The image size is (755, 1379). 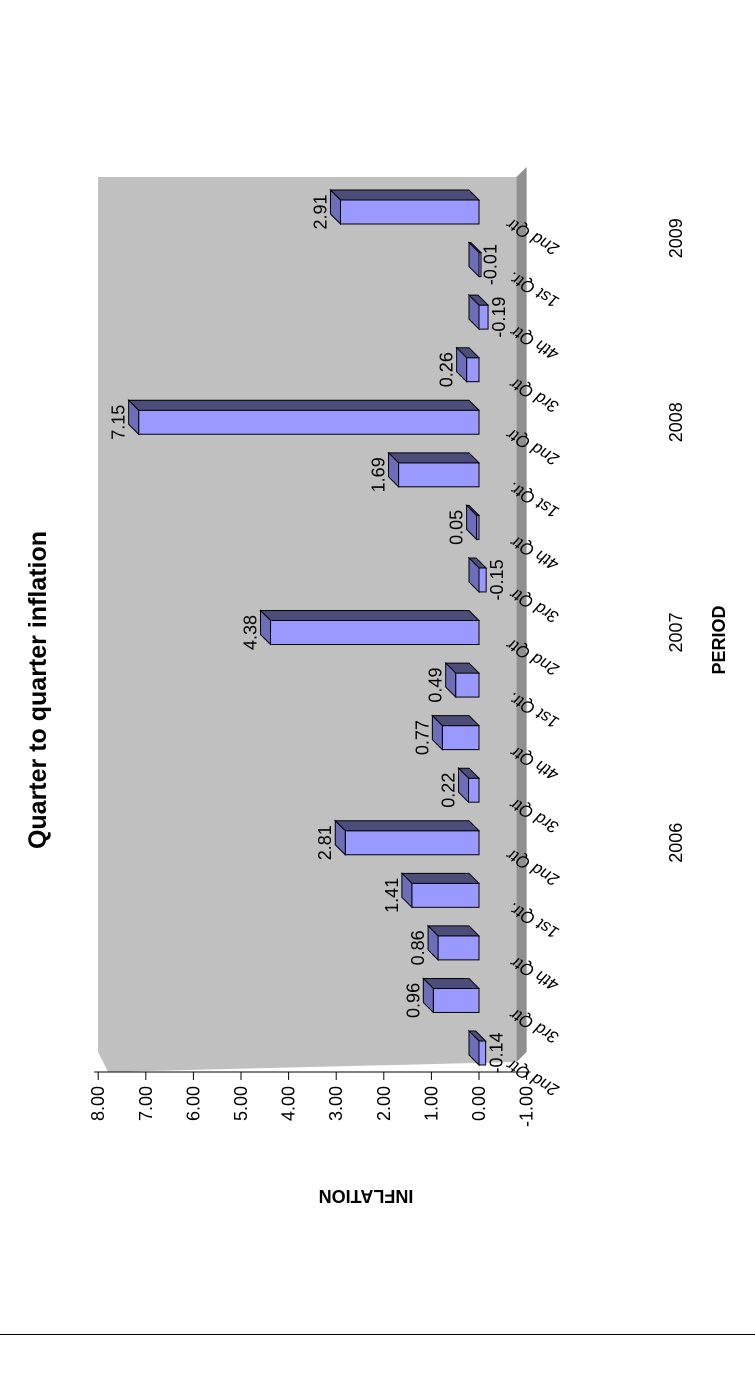 I want to click on value-label: 7.15, so click(x=119, y=422).